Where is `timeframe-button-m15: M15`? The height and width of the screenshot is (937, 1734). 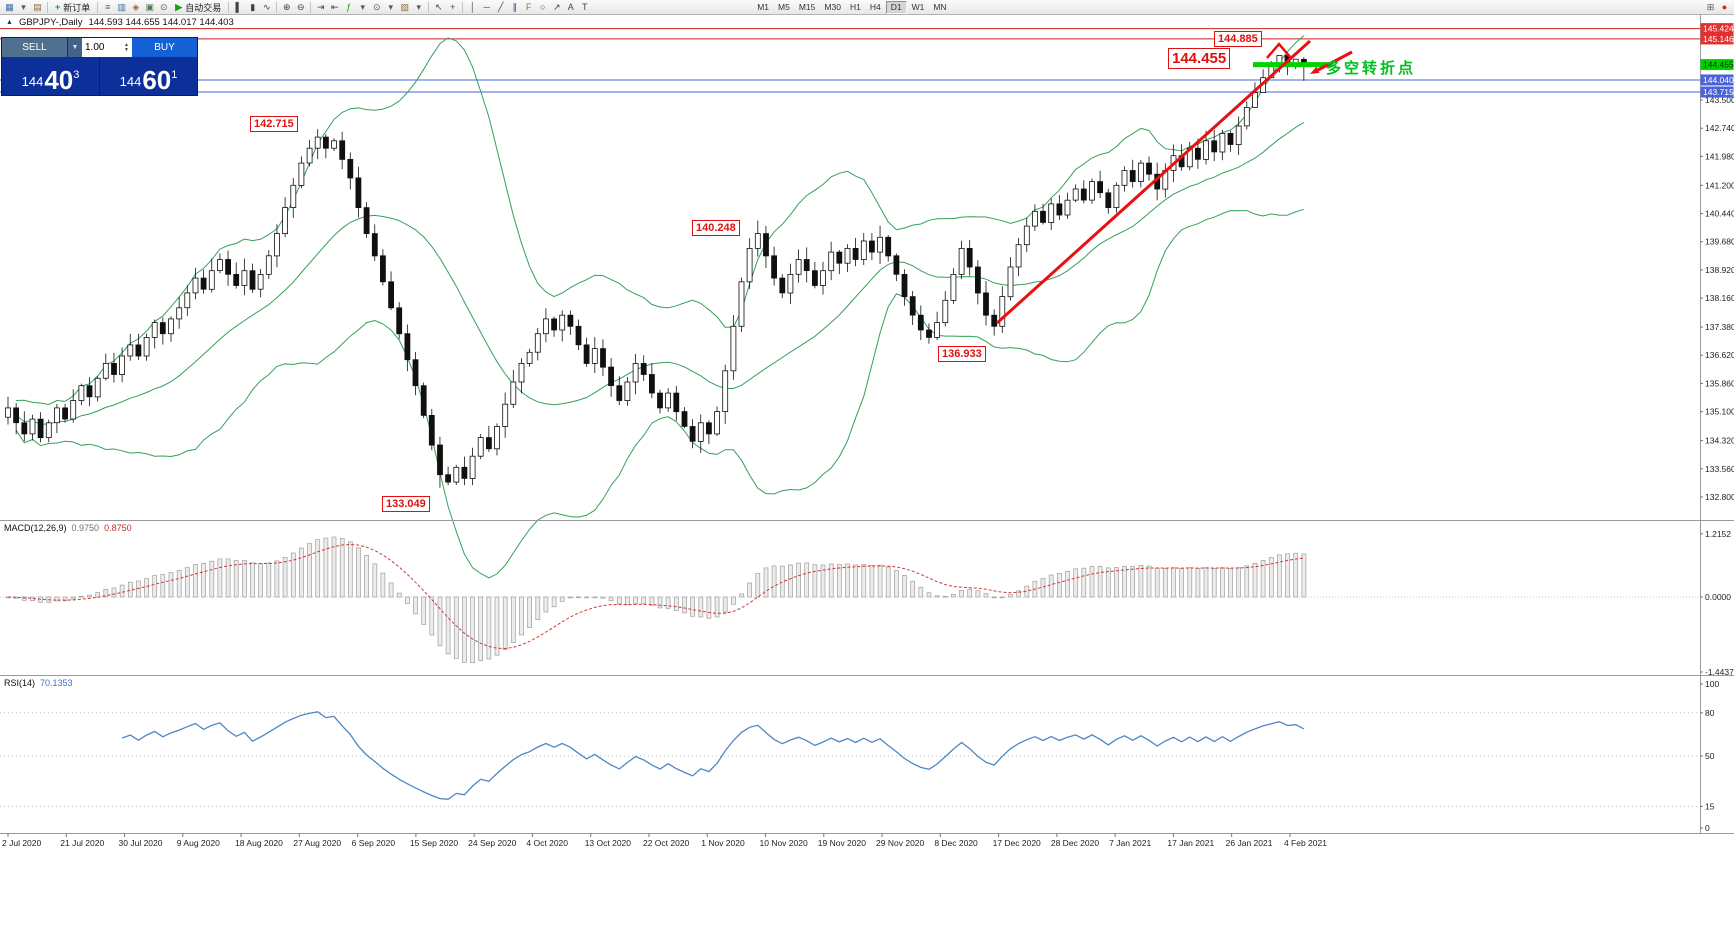 timeframe-button-m15: M15 is located at coordinates (807, 6).